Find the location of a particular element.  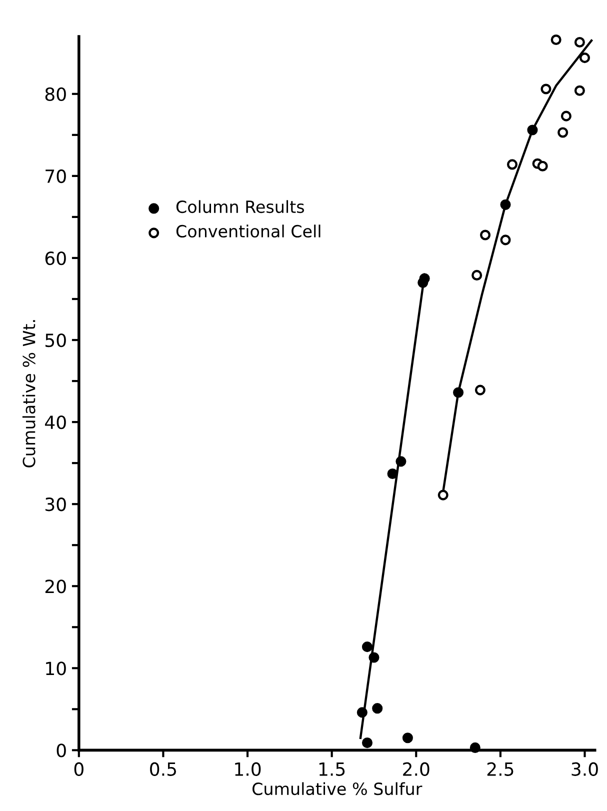

y-tick-label: 50 is located at coordinates (56, 340).